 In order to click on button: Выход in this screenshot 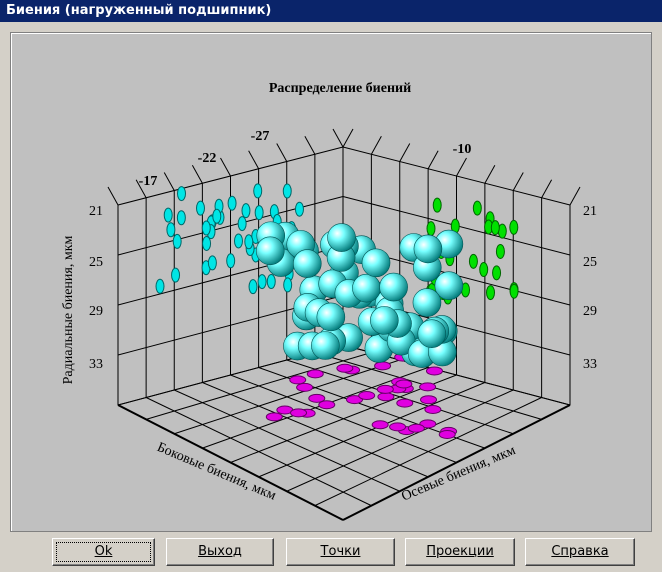, I will do `click(220, 552)`.